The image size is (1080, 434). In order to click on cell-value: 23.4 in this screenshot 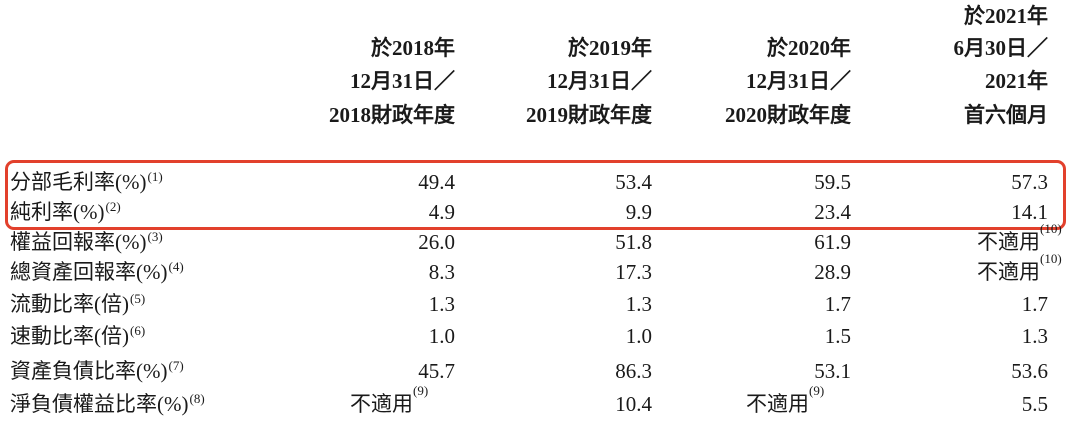, I will do `click(832, 212)`.